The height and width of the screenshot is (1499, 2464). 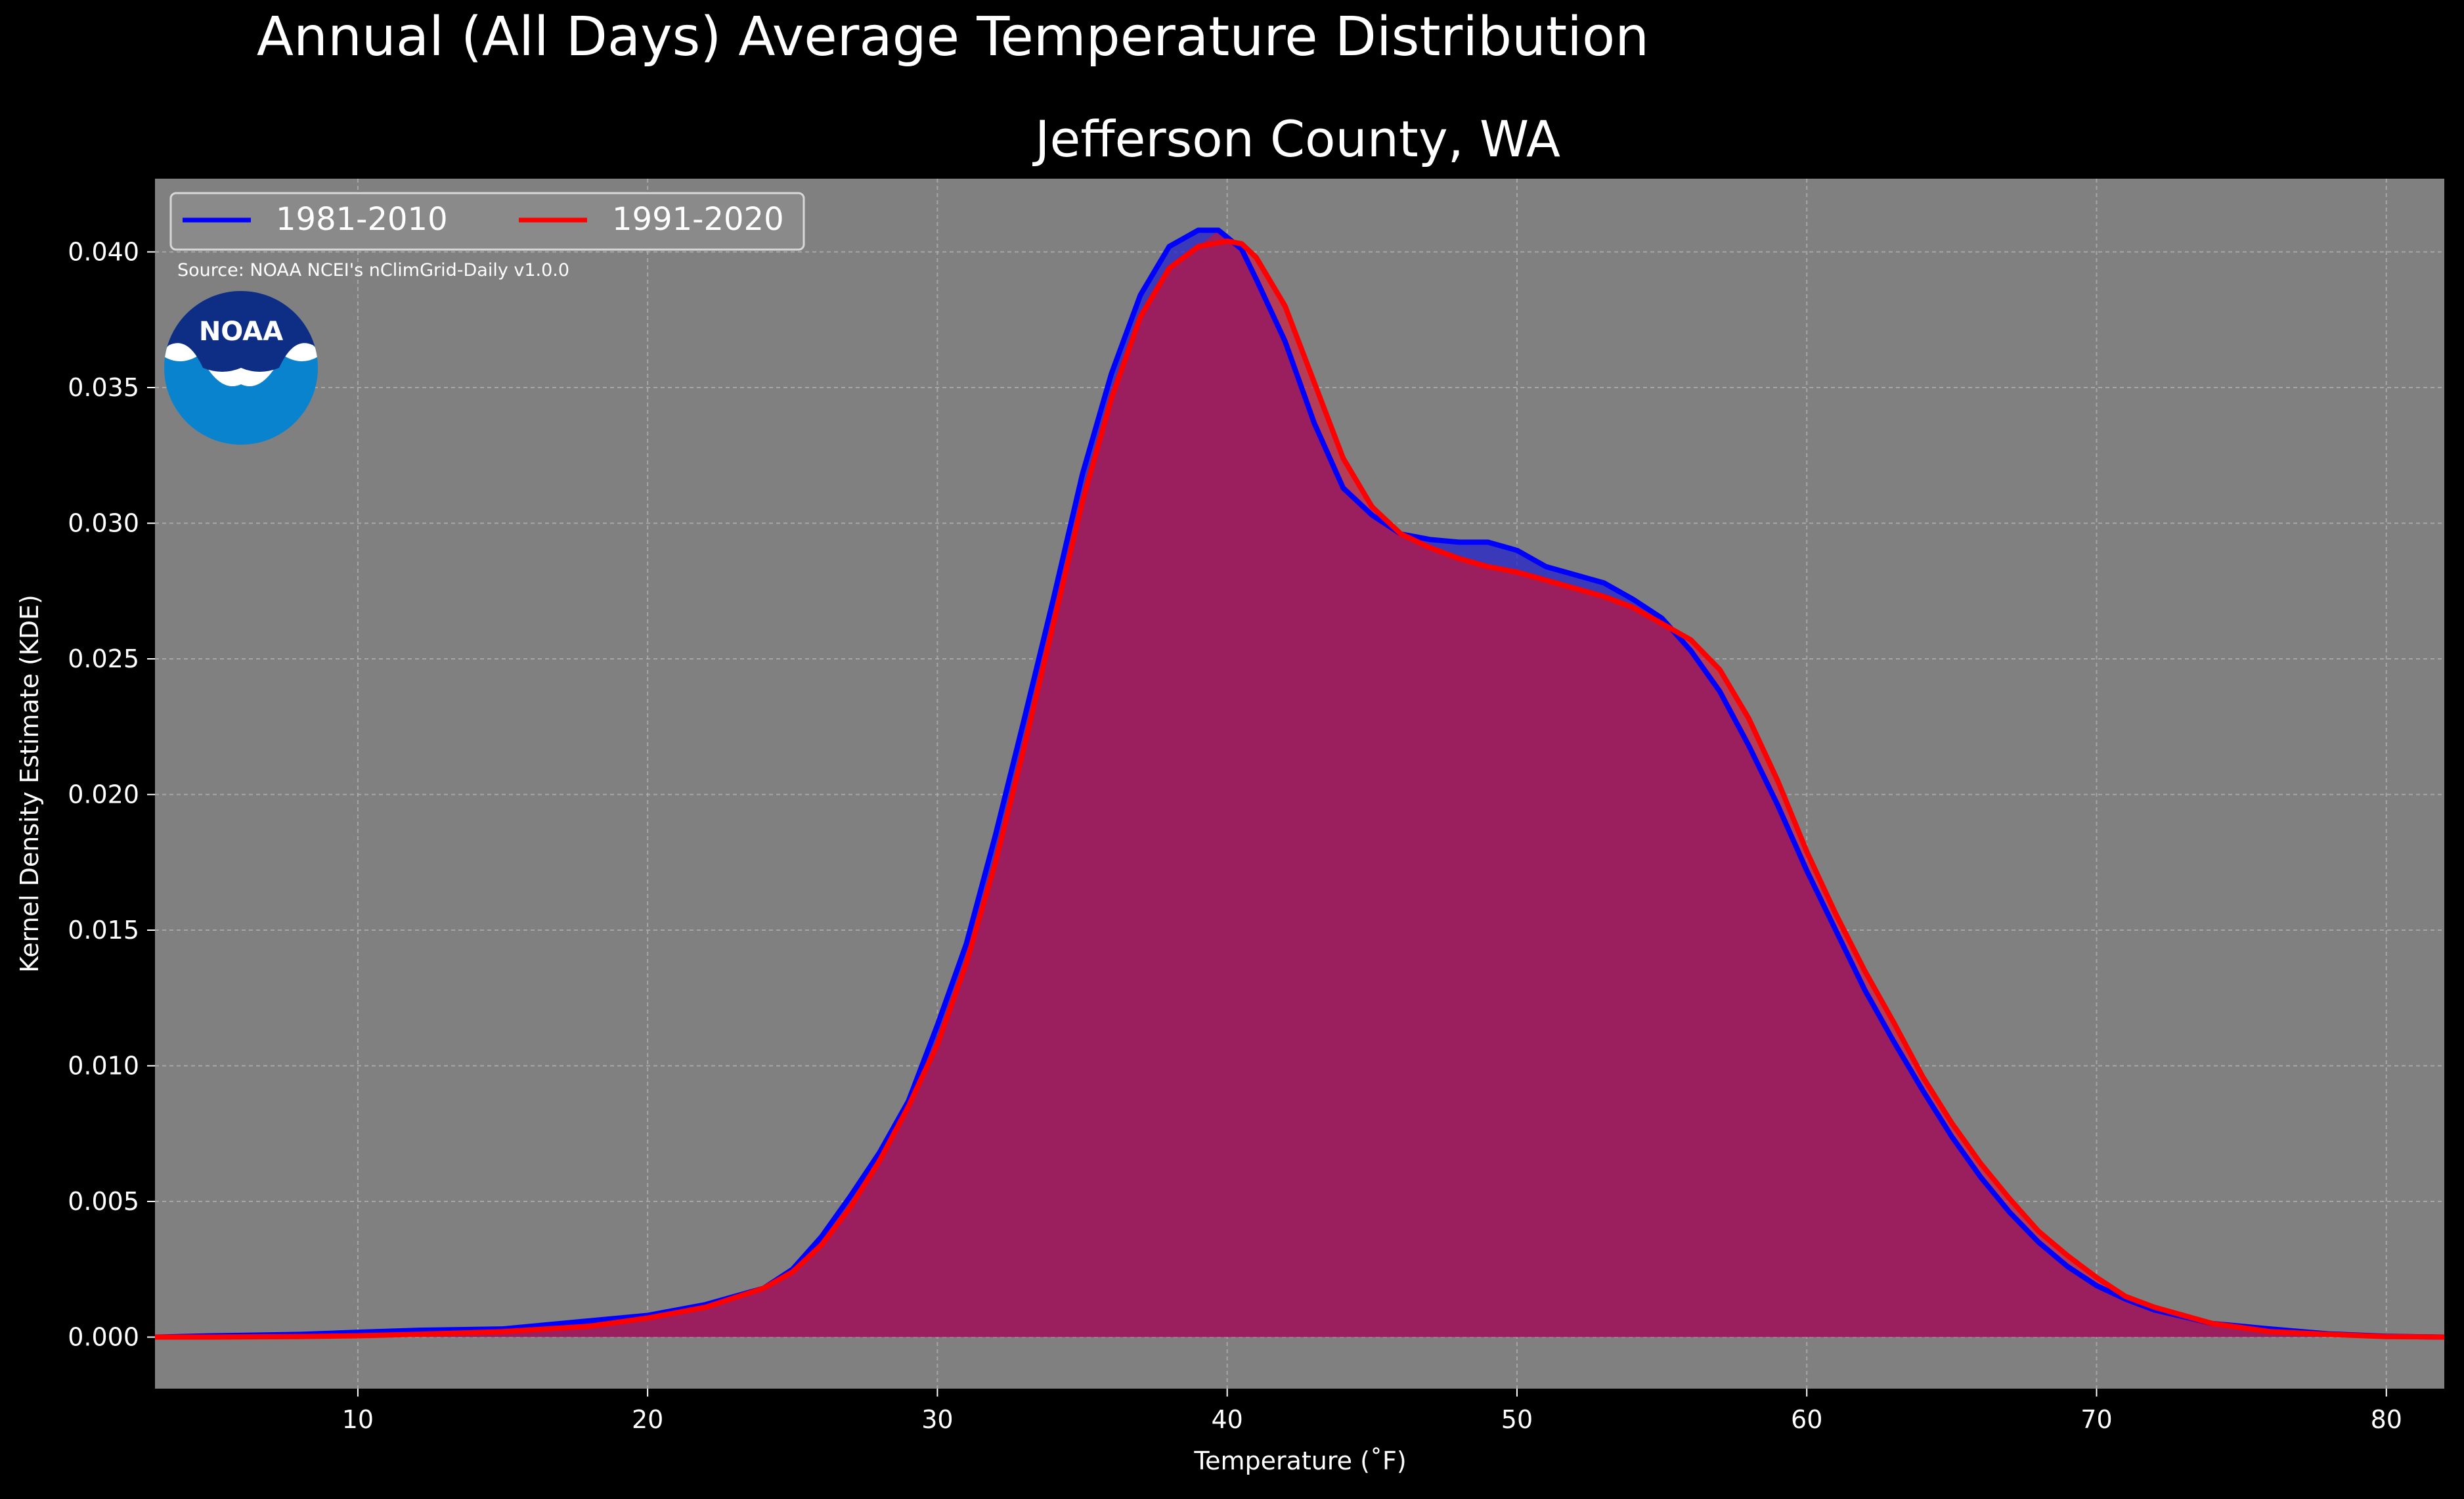 I want to click on legend-box, so click(x=487, y=221).